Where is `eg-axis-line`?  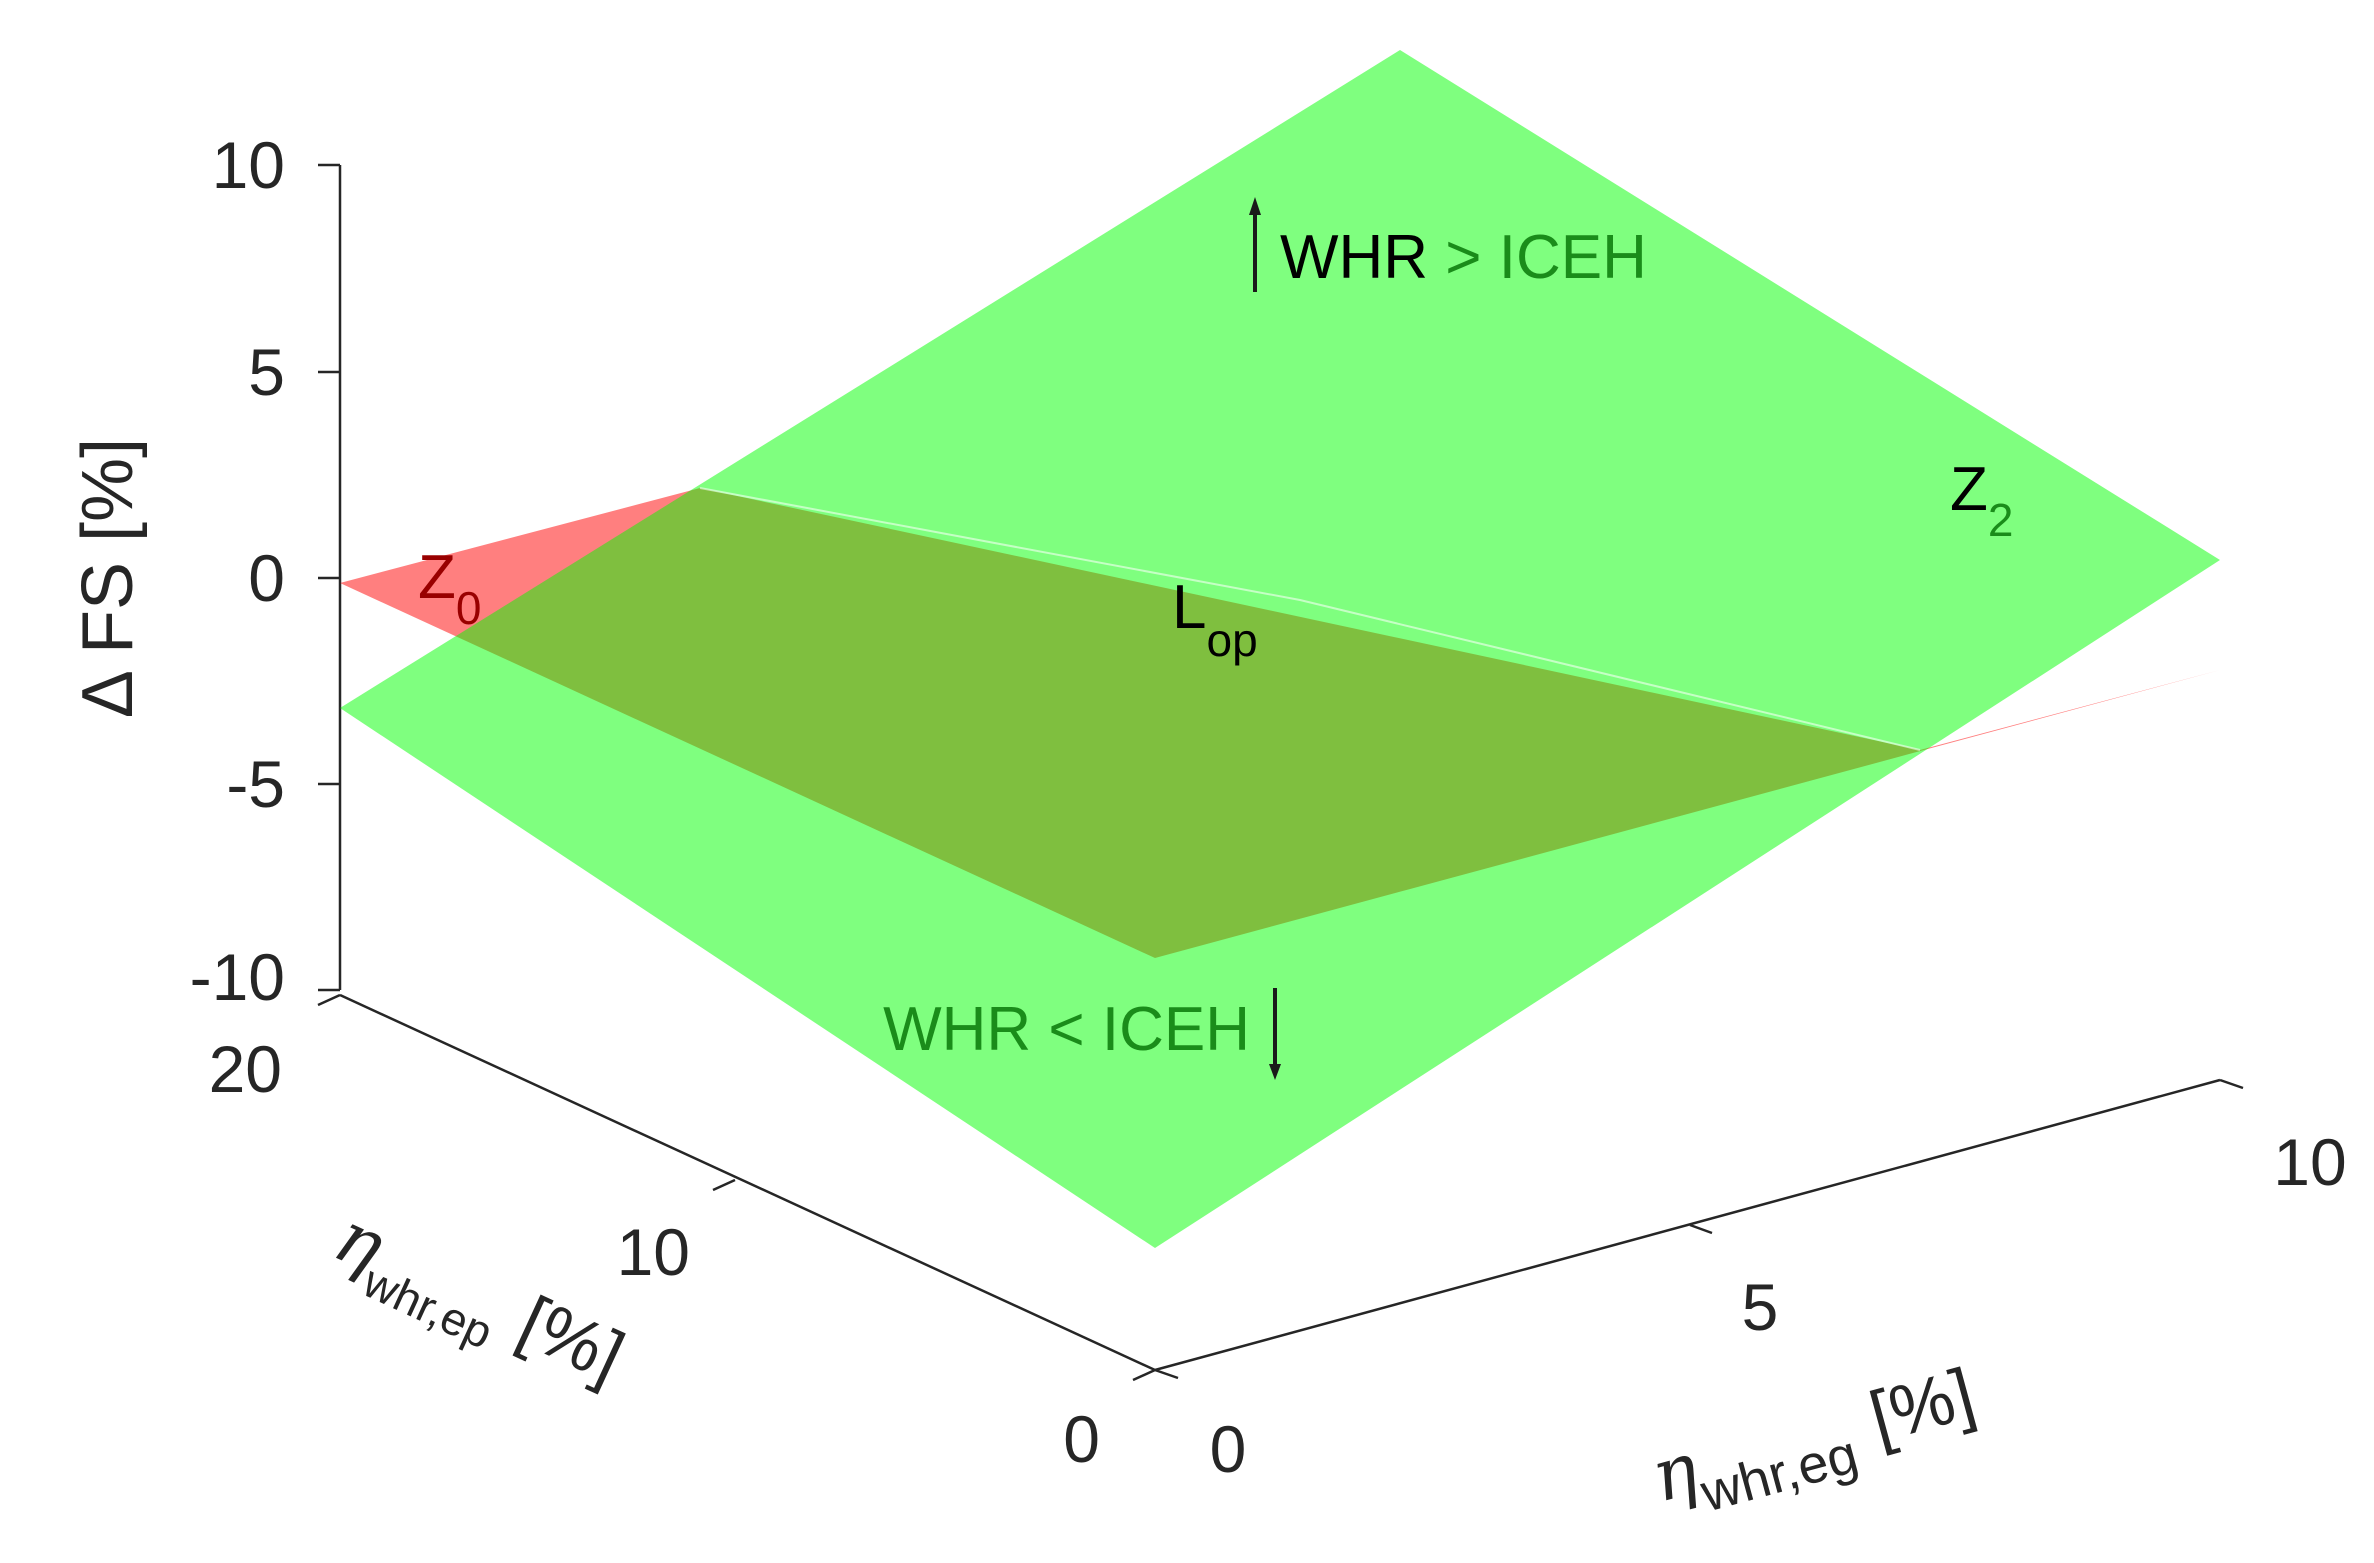 eg-axis-line is located at coordinates (1687, 1225).